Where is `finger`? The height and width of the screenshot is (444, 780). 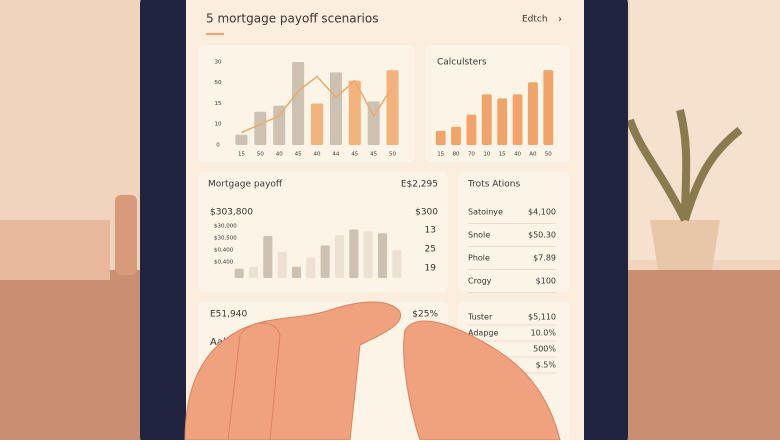 finger is located at coordinates (254, 381).